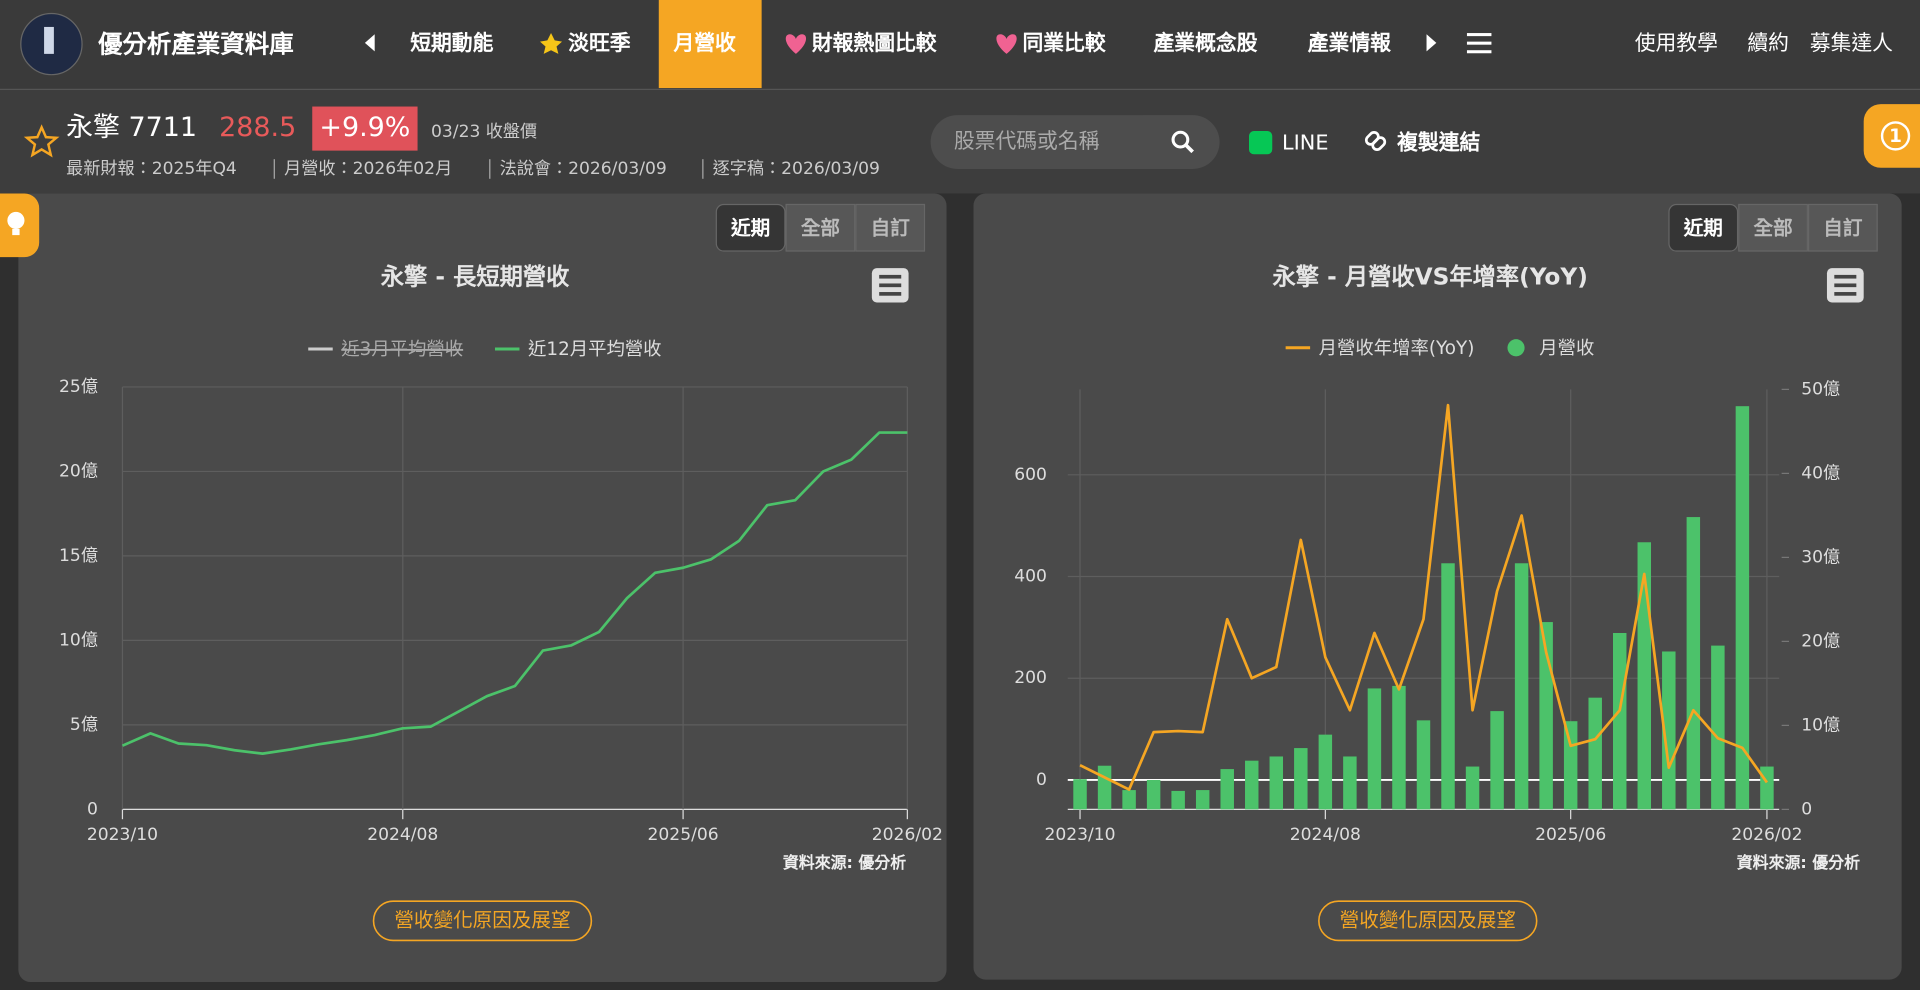 The height and width of the screenshot is (990, 1920). I want to click on nav-item: 產業情報, so click(1349, 43).